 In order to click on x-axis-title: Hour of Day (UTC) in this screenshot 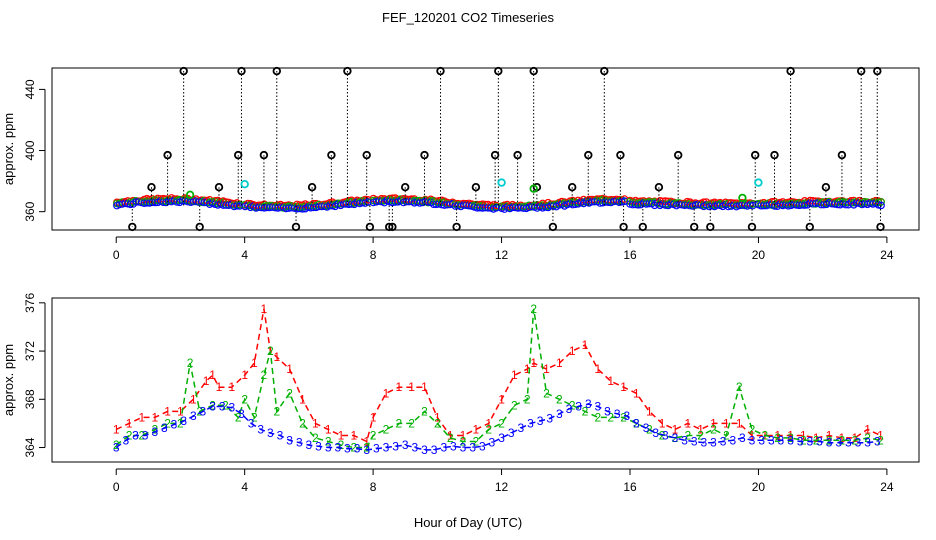, I will do `click(468, 522)`.